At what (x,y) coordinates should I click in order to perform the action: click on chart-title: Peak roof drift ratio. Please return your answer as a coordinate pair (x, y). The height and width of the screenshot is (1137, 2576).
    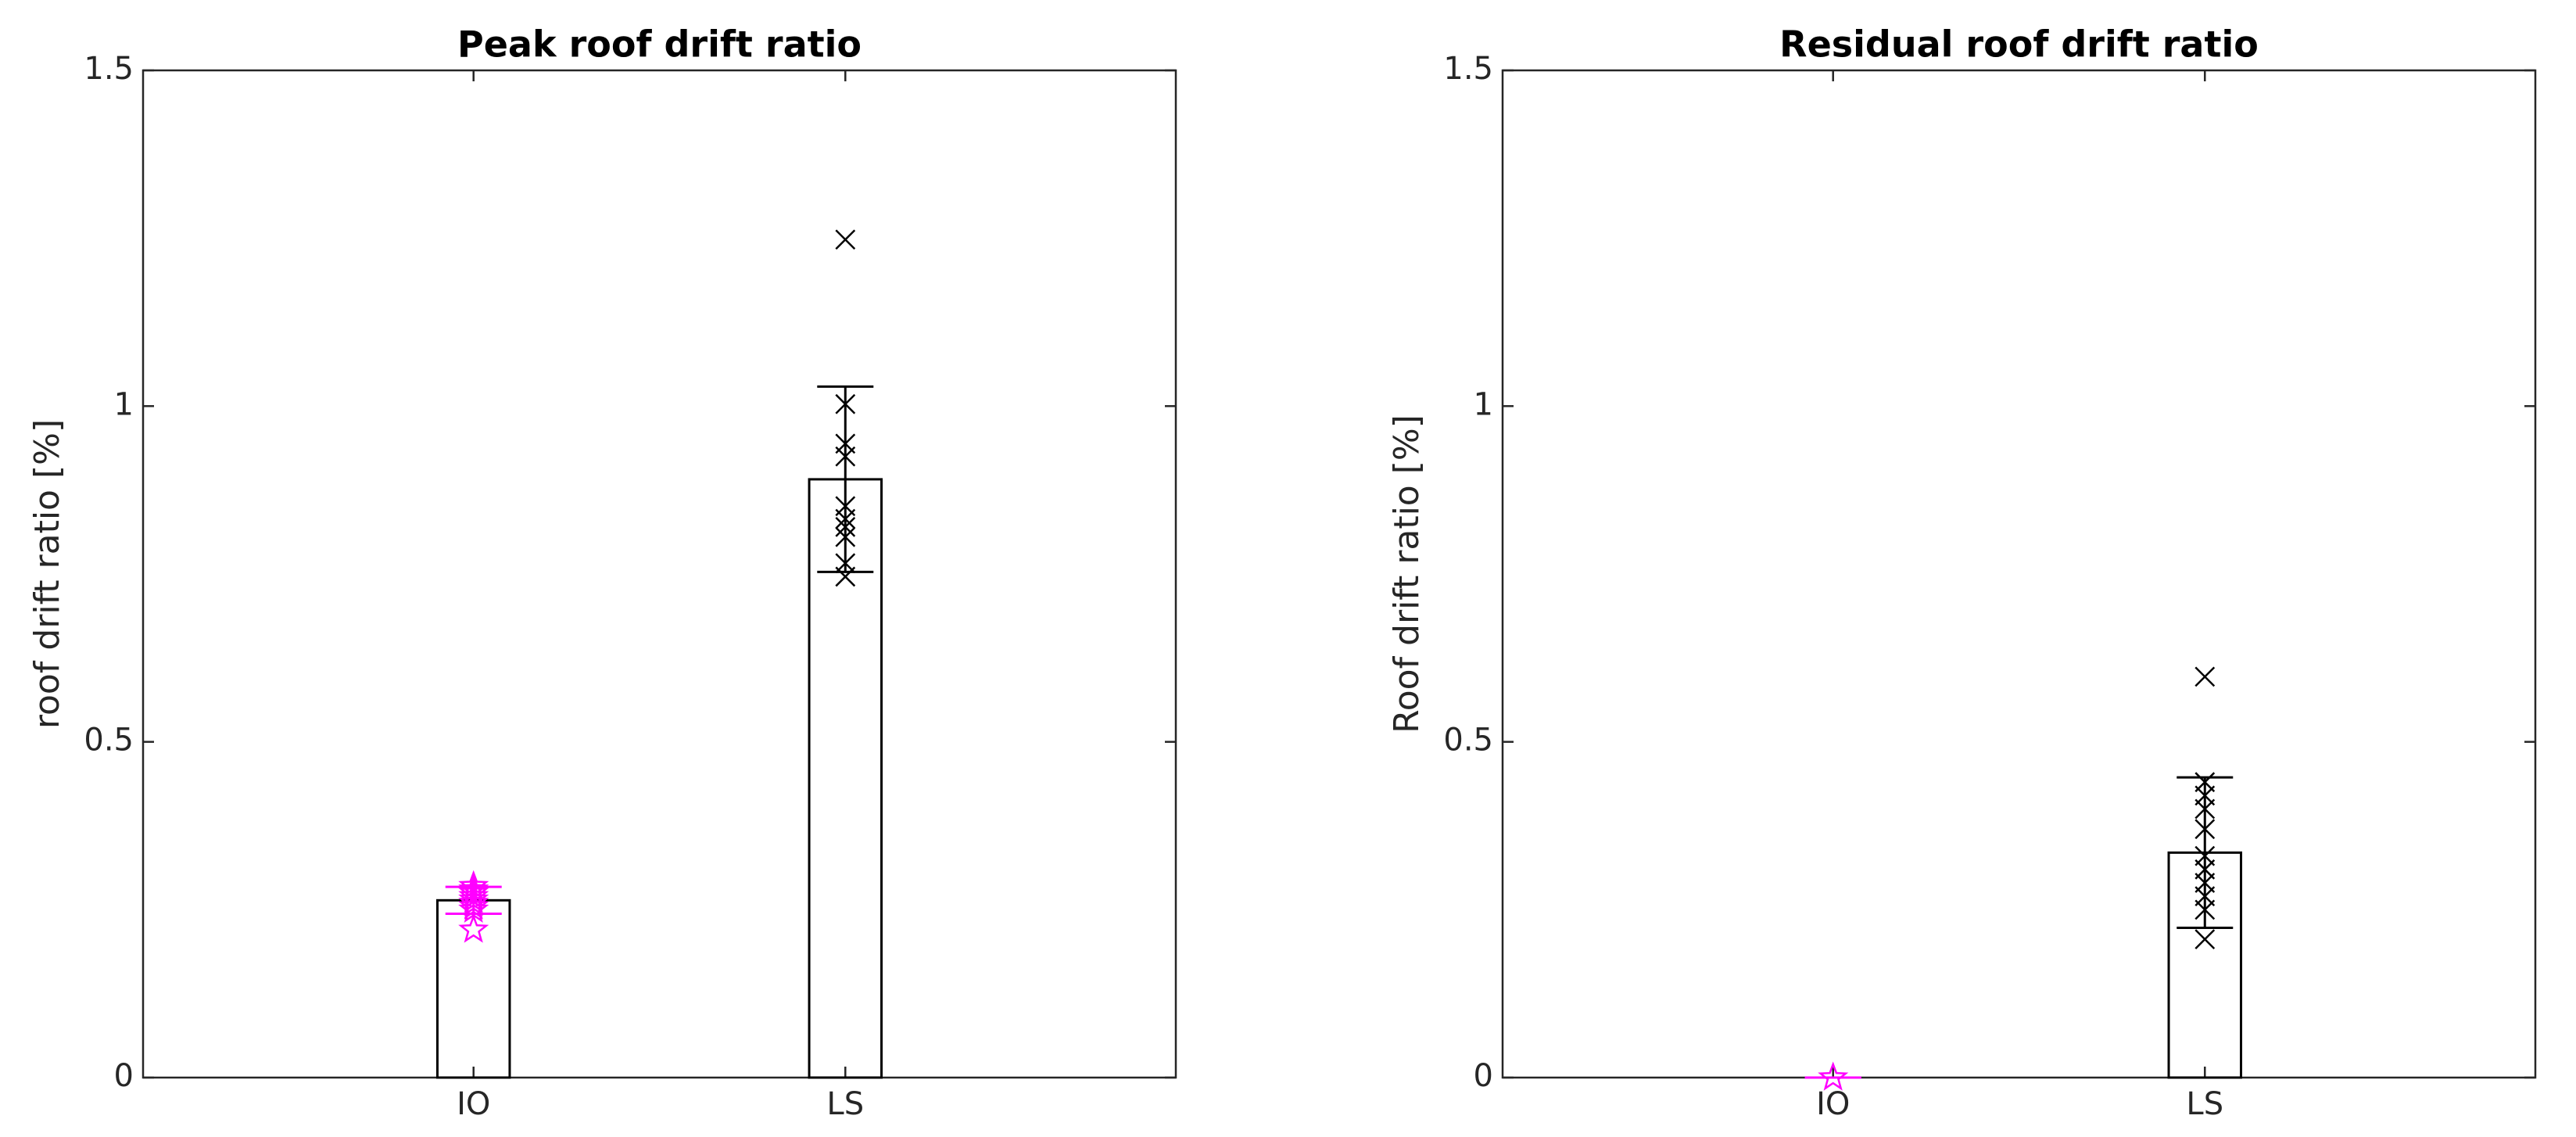
    Looking at the image, I should click on (659, 44).